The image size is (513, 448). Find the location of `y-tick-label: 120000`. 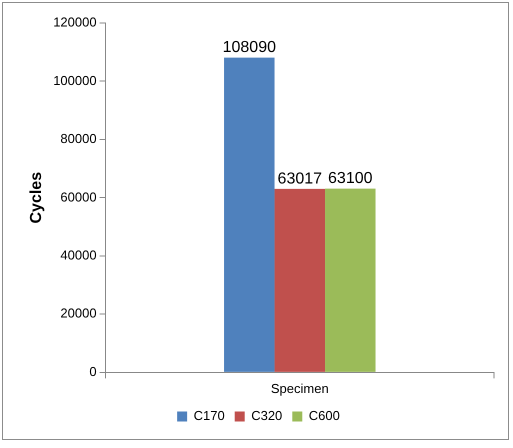

y-tick-label: 120000 is located at coordinates (75, 22).